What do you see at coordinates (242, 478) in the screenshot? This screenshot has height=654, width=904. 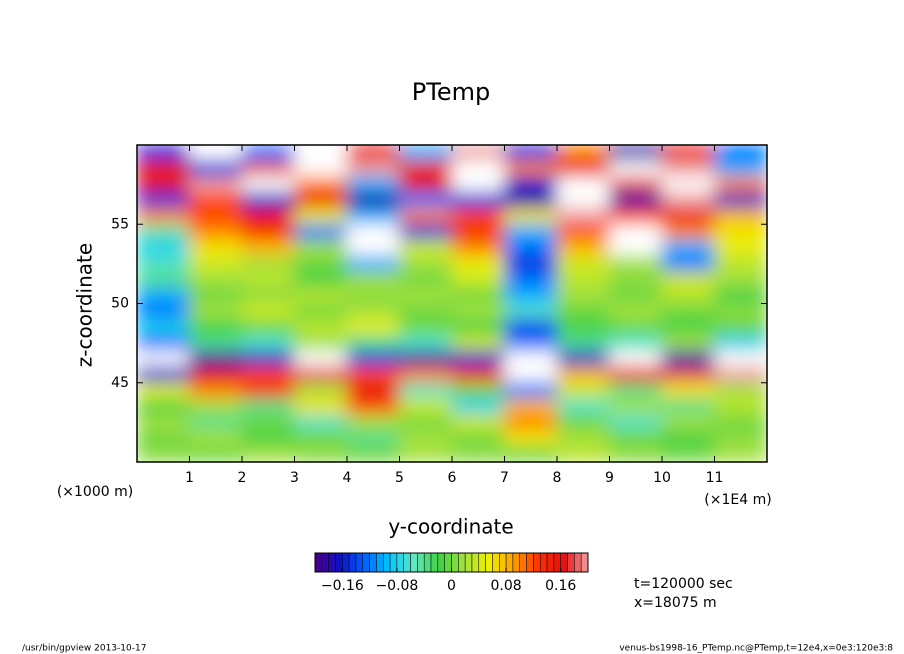 I see `x-tick-label: 2` at bounding box center [242, 478].